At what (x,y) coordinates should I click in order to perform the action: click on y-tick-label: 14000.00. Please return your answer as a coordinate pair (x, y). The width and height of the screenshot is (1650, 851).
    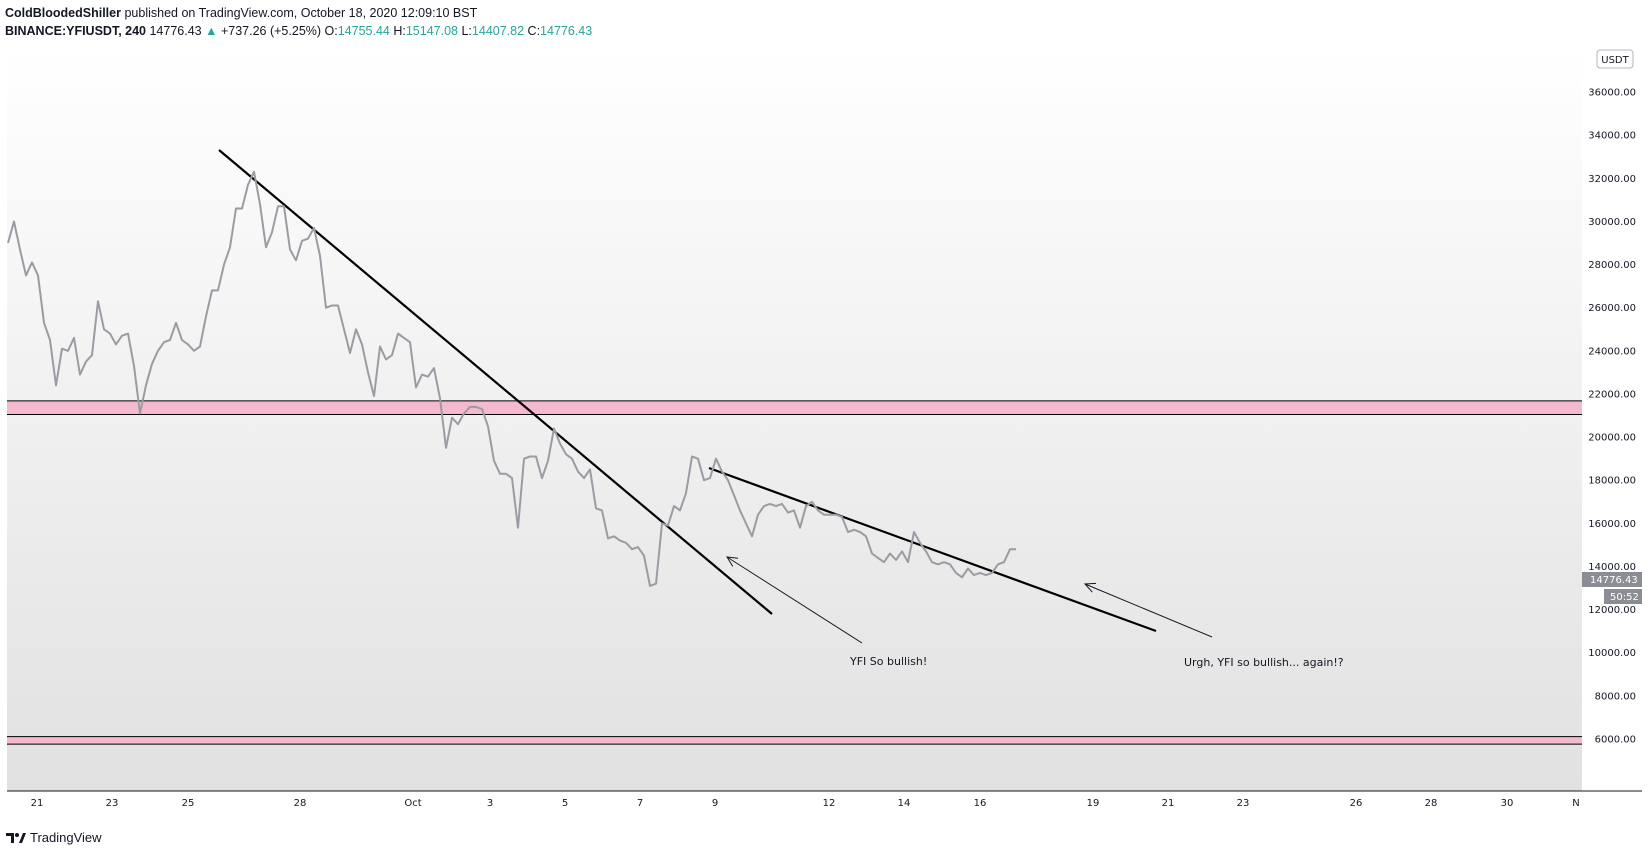
    Looking at the image, I should click on (1612, 567).